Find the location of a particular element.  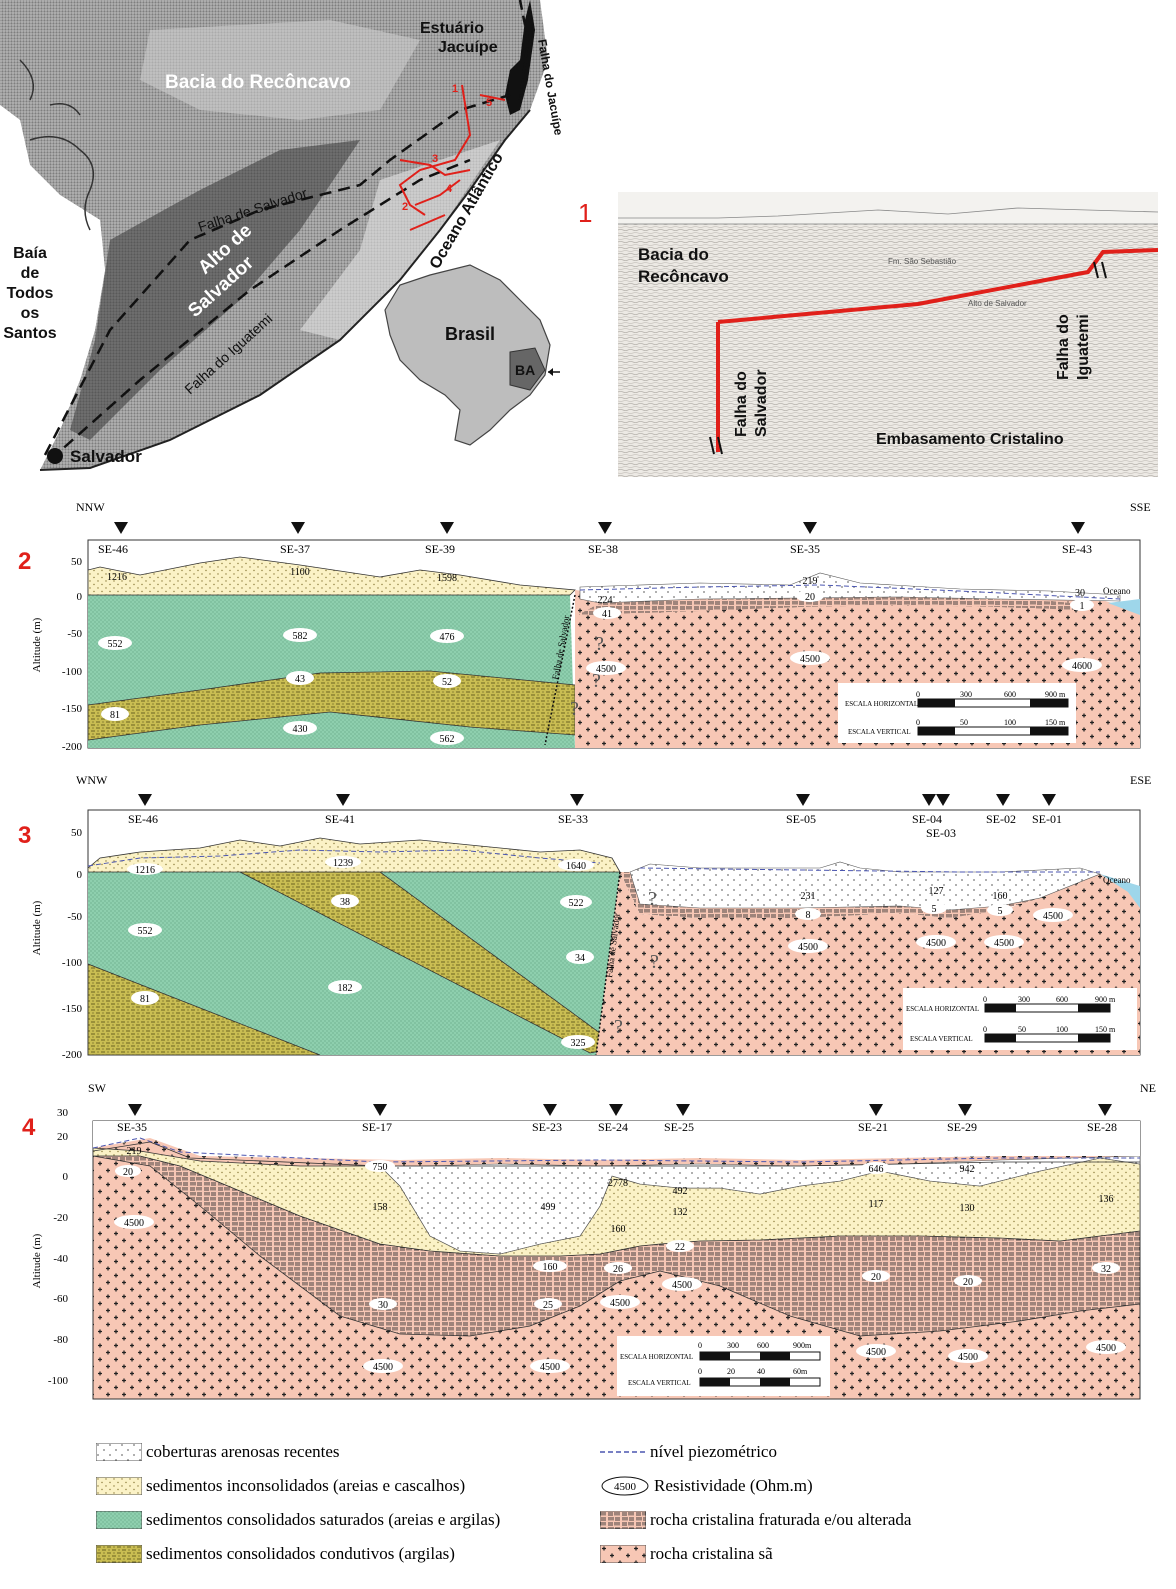

svg-text: 22 is located at coordinates (680, 1247).